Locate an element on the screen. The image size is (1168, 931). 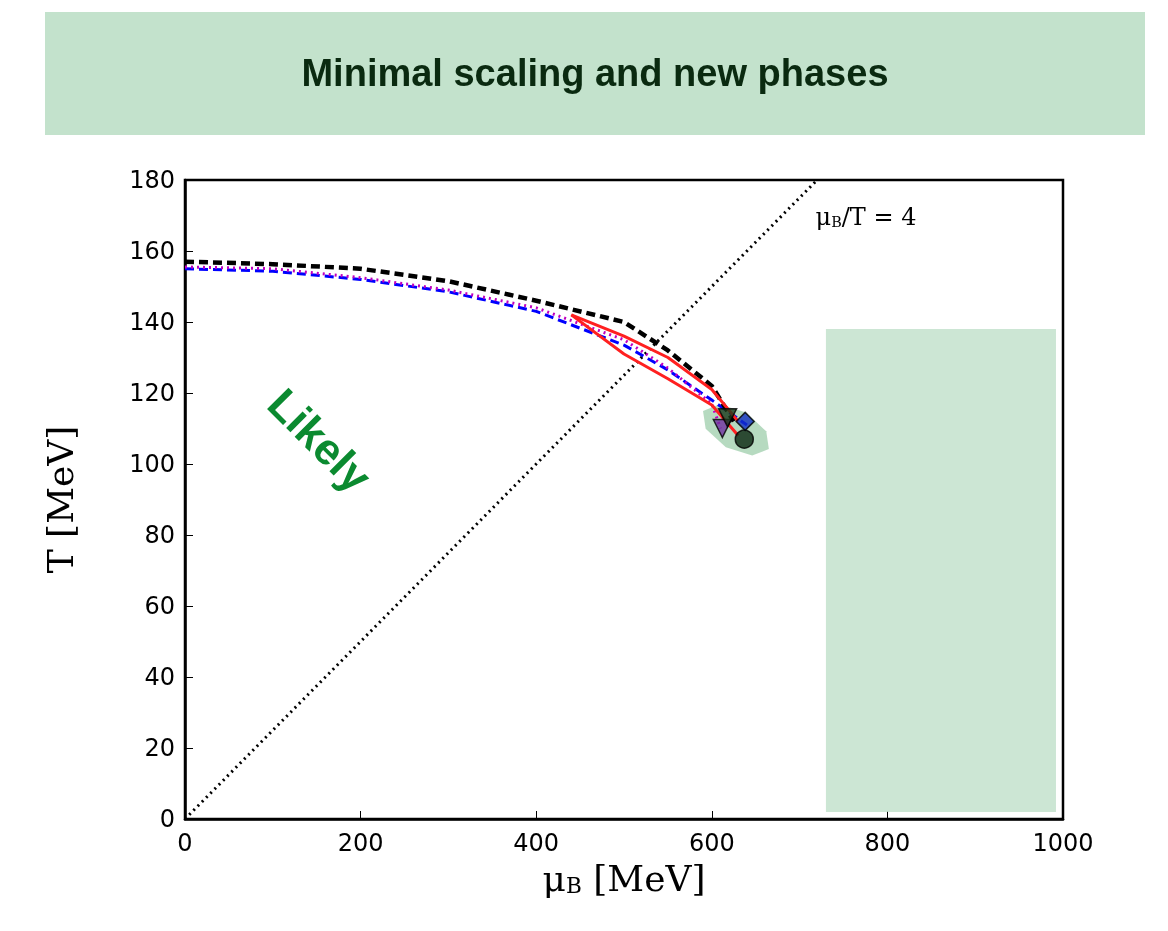
x-tick-label: 200 is located at coordinates (360, 843).